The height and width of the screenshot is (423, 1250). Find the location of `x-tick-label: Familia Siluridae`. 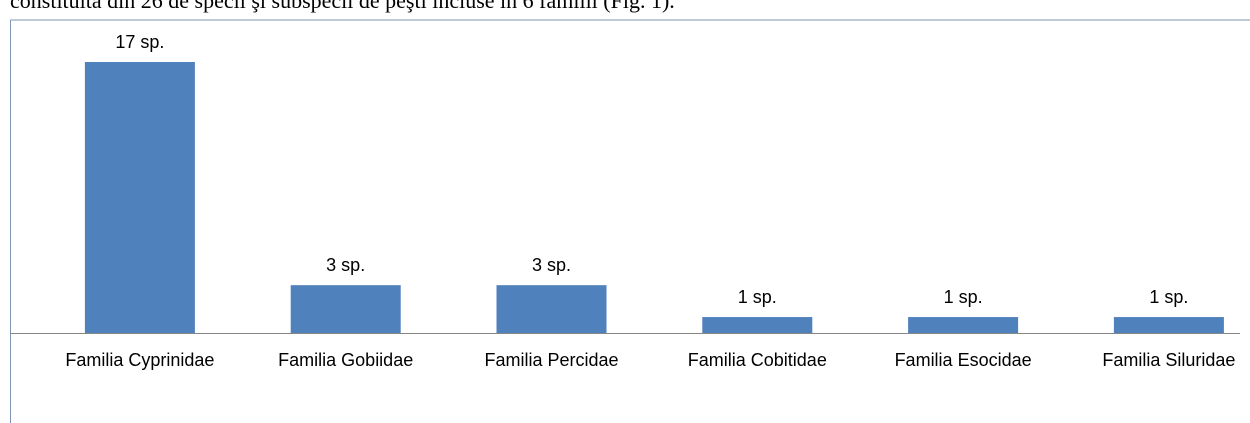

x-tick-label: Familia Siluridae is located at coordinates (1168, 360).